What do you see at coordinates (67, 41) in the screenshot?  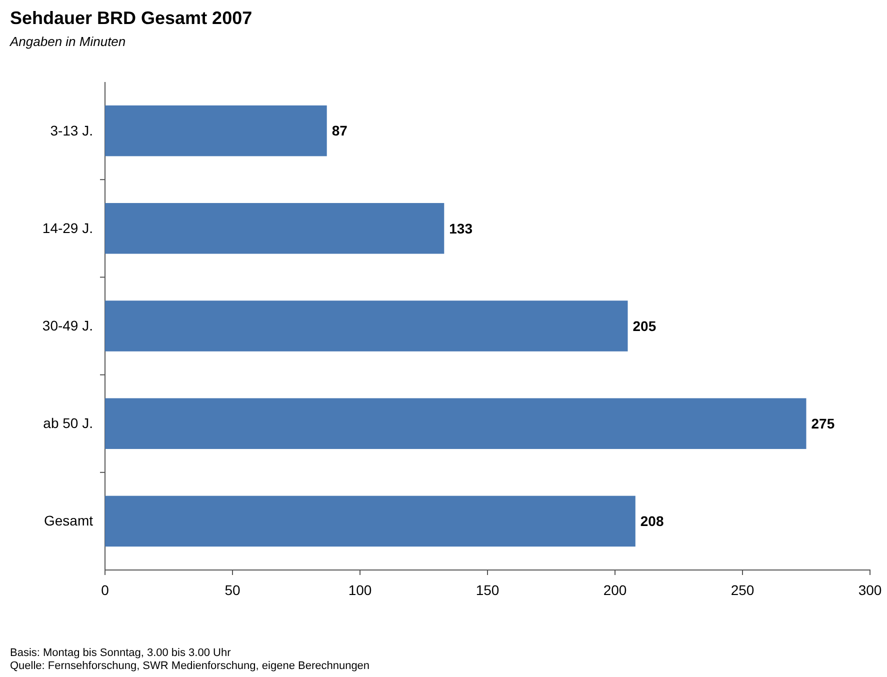 I see `chart-subtitle: Angaben in Minuten` at bounding box center [67, 41].